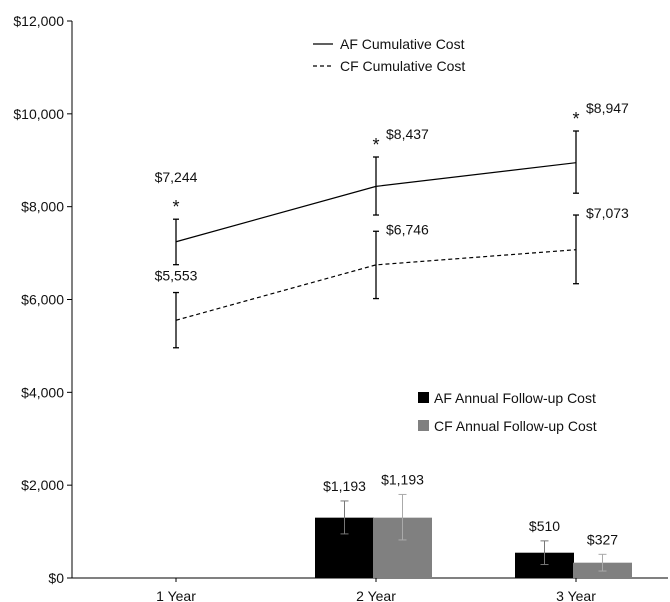  Describe the element at coordinates (402, 66) in the screenshot. I see `legend-label: CF Cumulative Cost` at that location.